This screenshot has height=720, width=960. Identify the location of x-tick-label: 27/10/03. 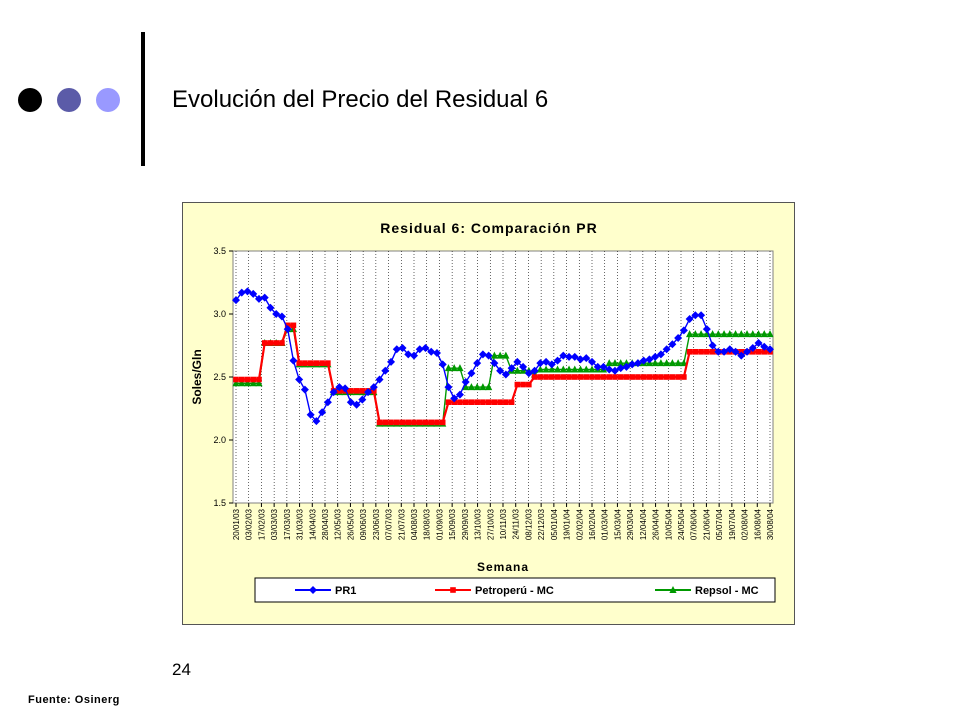
(490, 524).